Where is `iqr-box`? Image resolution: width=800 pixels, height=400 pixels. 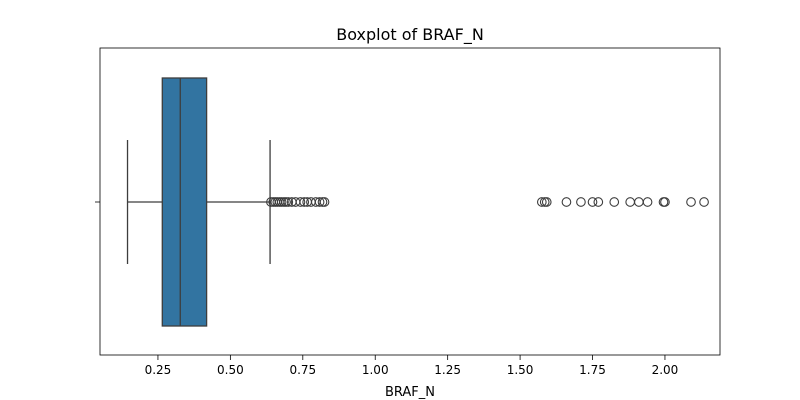 iqr-box is located at coordinates (184, 202).